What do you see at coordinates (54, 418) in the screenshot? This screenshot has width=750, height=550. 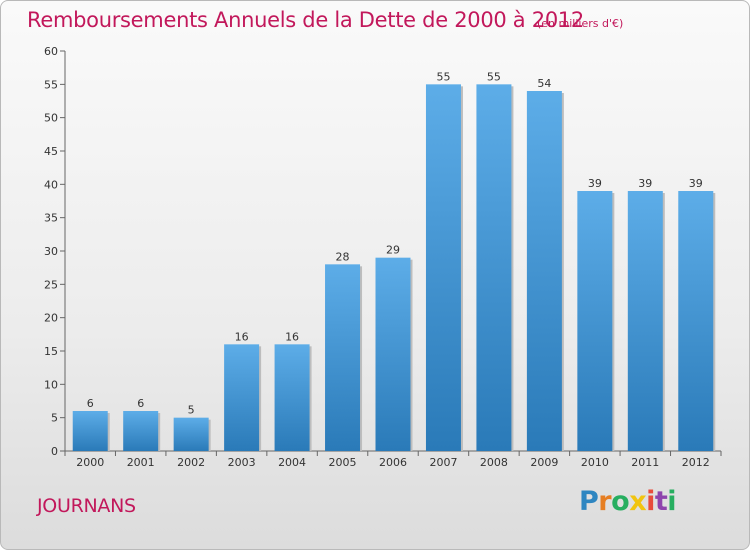 I see `y-tick-label: 5` at bounding box center [54, 418].